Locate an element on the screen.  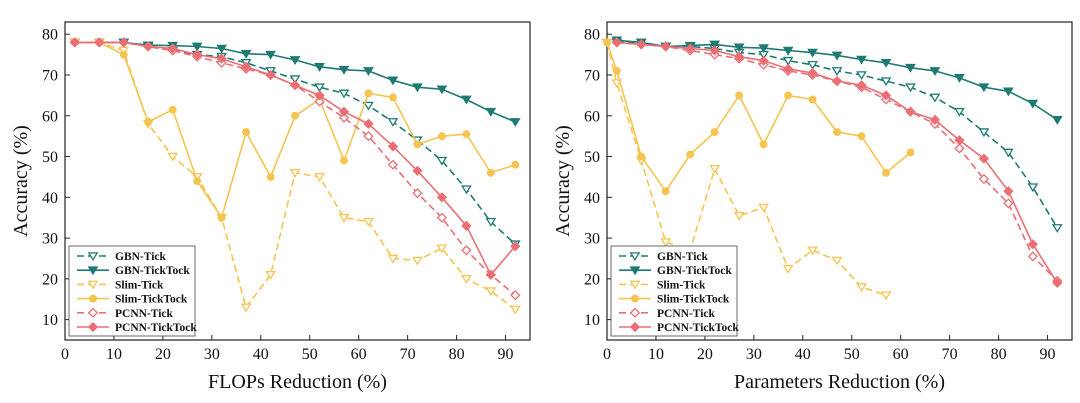
y-tick-label: 10 is located at coordinates (50, 320).